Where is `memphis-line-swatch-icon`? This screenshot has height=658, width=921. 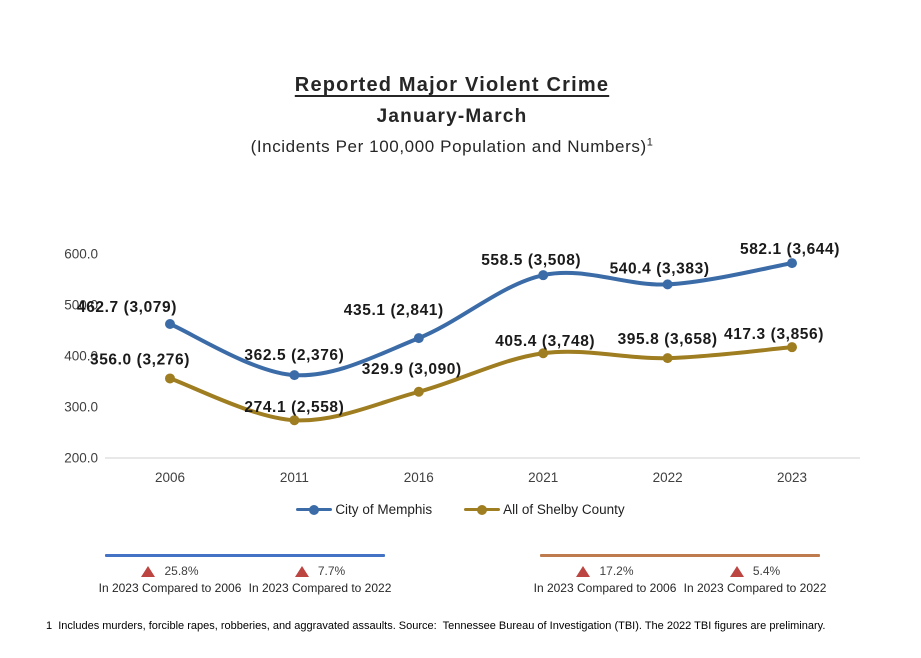
memphis-line-swatch-icon is located at coordinates (314, 509).